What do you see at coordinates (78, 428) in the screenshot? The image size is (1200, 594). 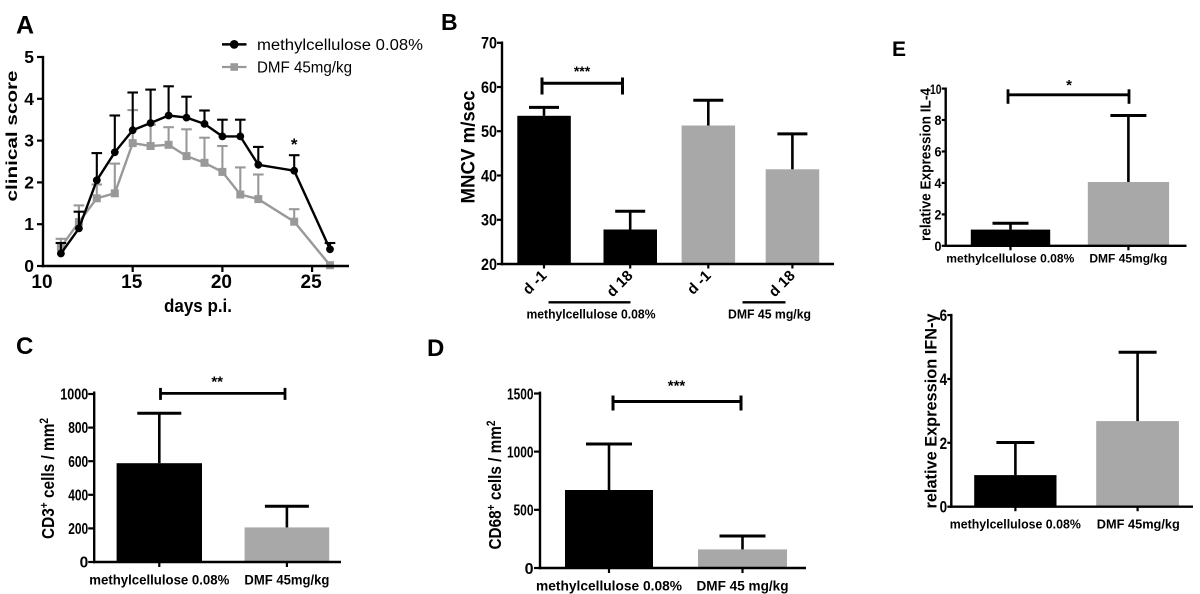 I see `svg-text: 800` at bounding box center [78, 428].